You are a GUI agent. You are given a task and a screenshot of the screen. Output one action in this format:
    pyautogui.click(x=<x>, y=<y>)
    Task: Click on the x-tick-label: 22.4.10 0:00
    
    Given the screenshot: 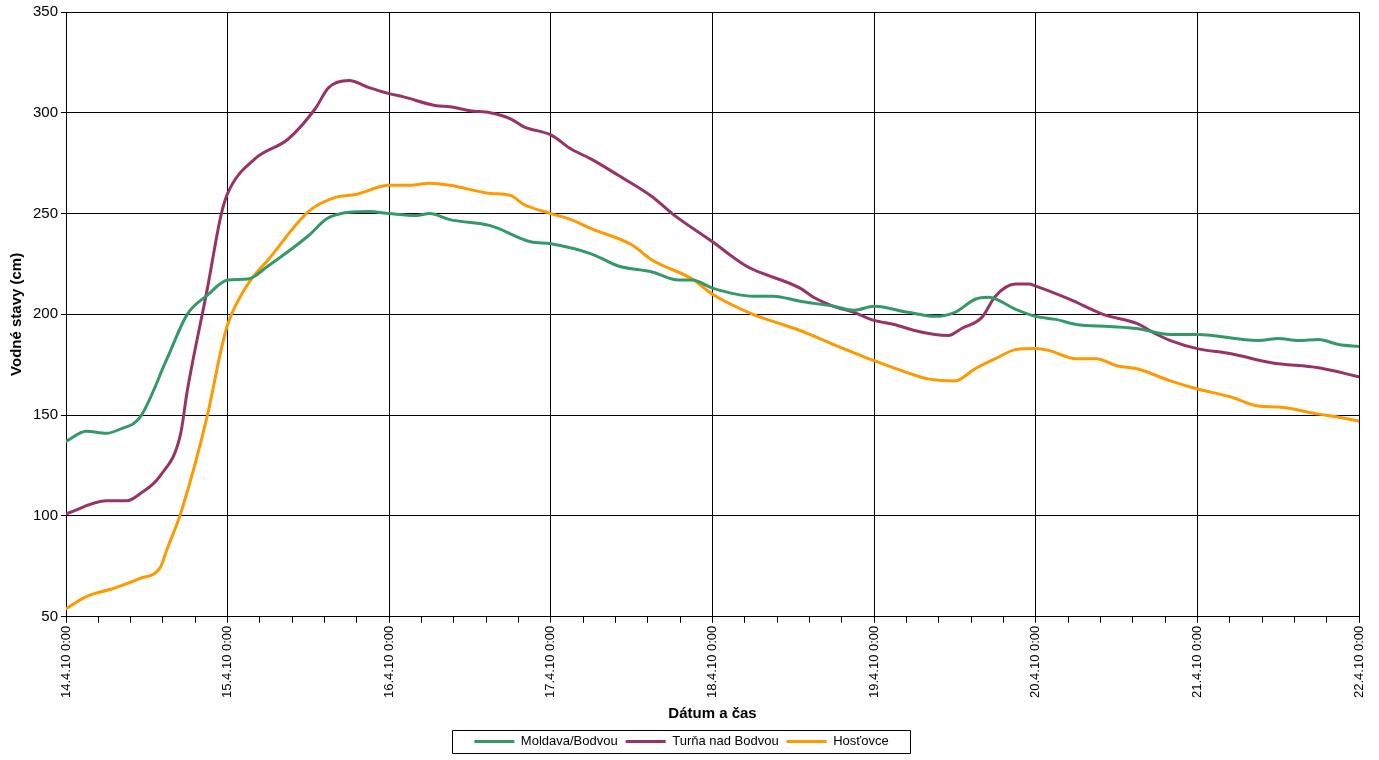 What is the action you would take?
    pyautogui.click(x=1358, y=662)
    